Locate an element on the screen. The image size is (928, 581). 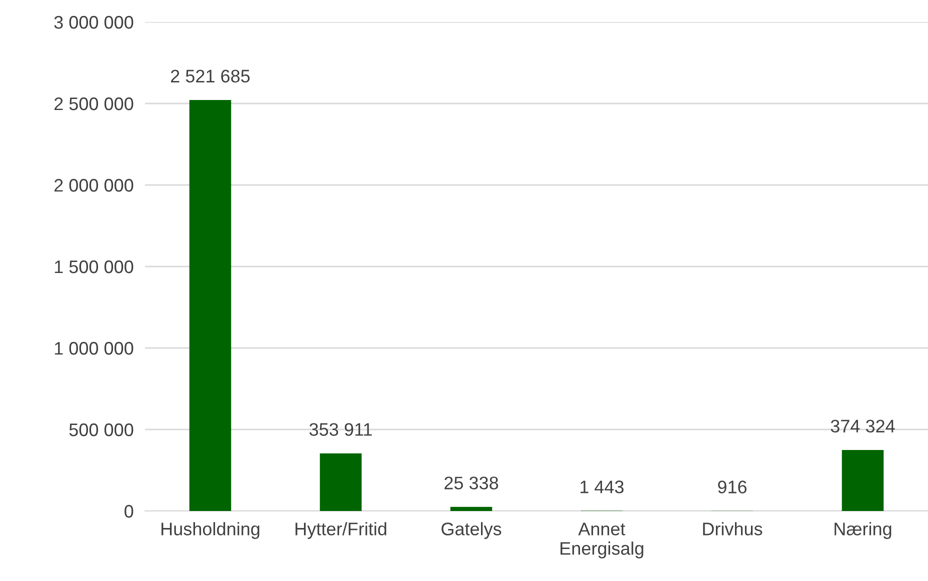
data-label: 1 443 is located at coordinates (602, 487).